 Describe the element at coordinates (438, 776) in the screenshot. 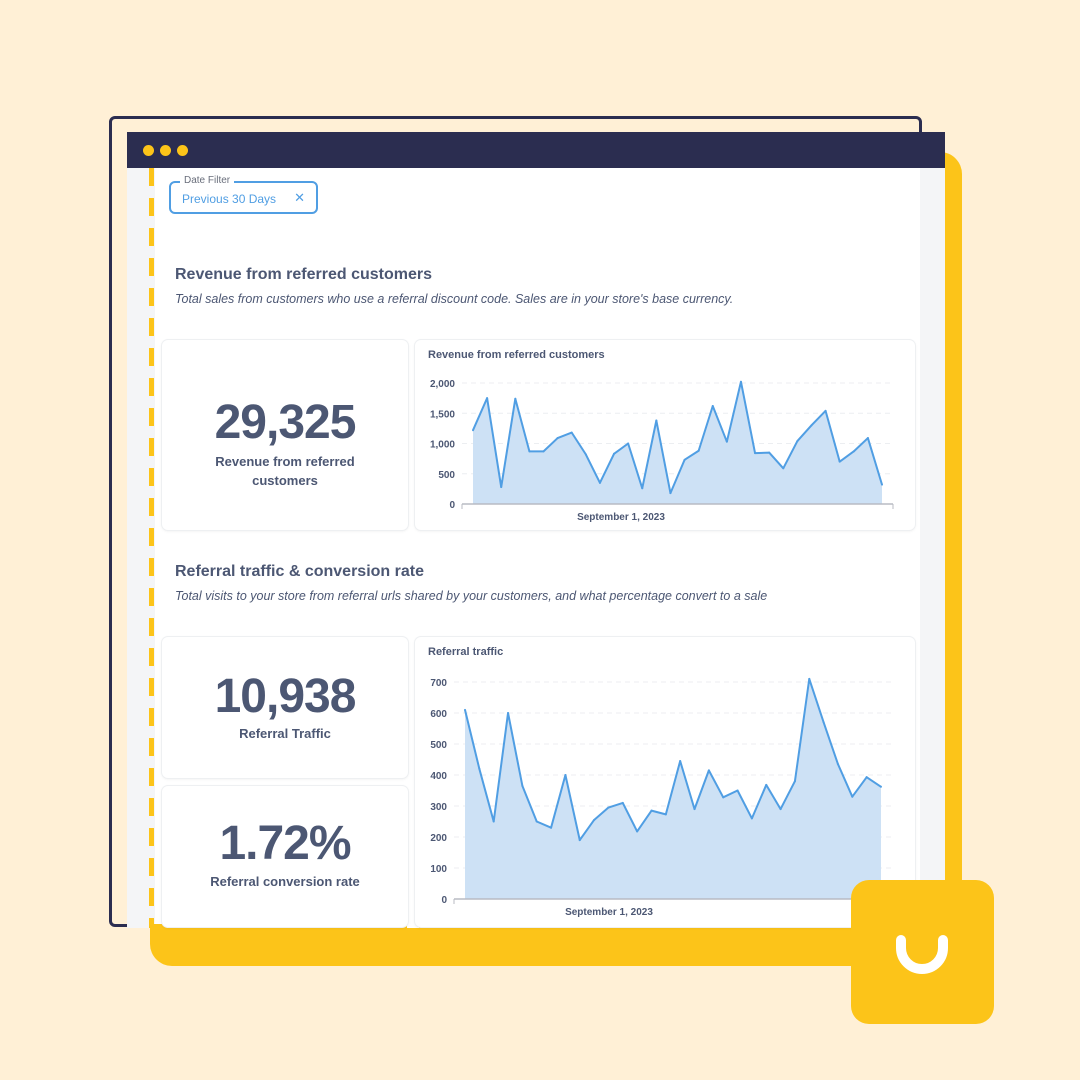

I see `y-tick-label: 400` at that location.